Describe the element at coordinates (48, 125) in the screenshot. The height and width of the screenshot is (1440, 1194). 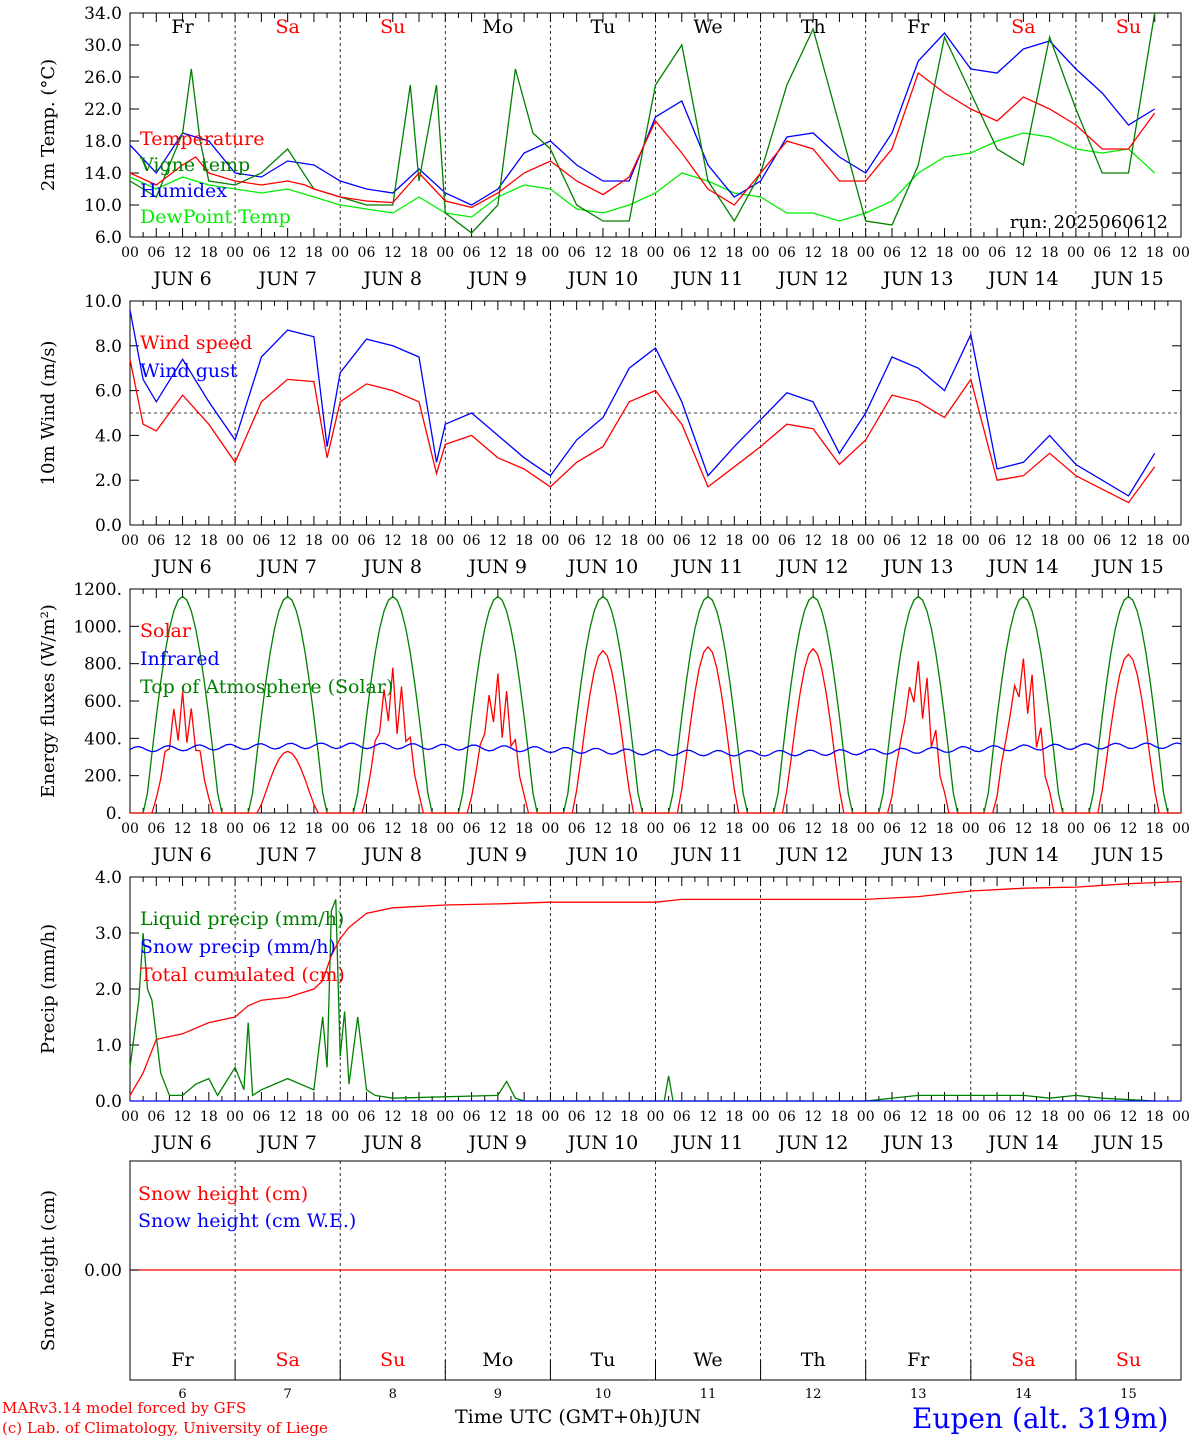
I see `y-axis-label: 2m Temp. (°C)` at that location.